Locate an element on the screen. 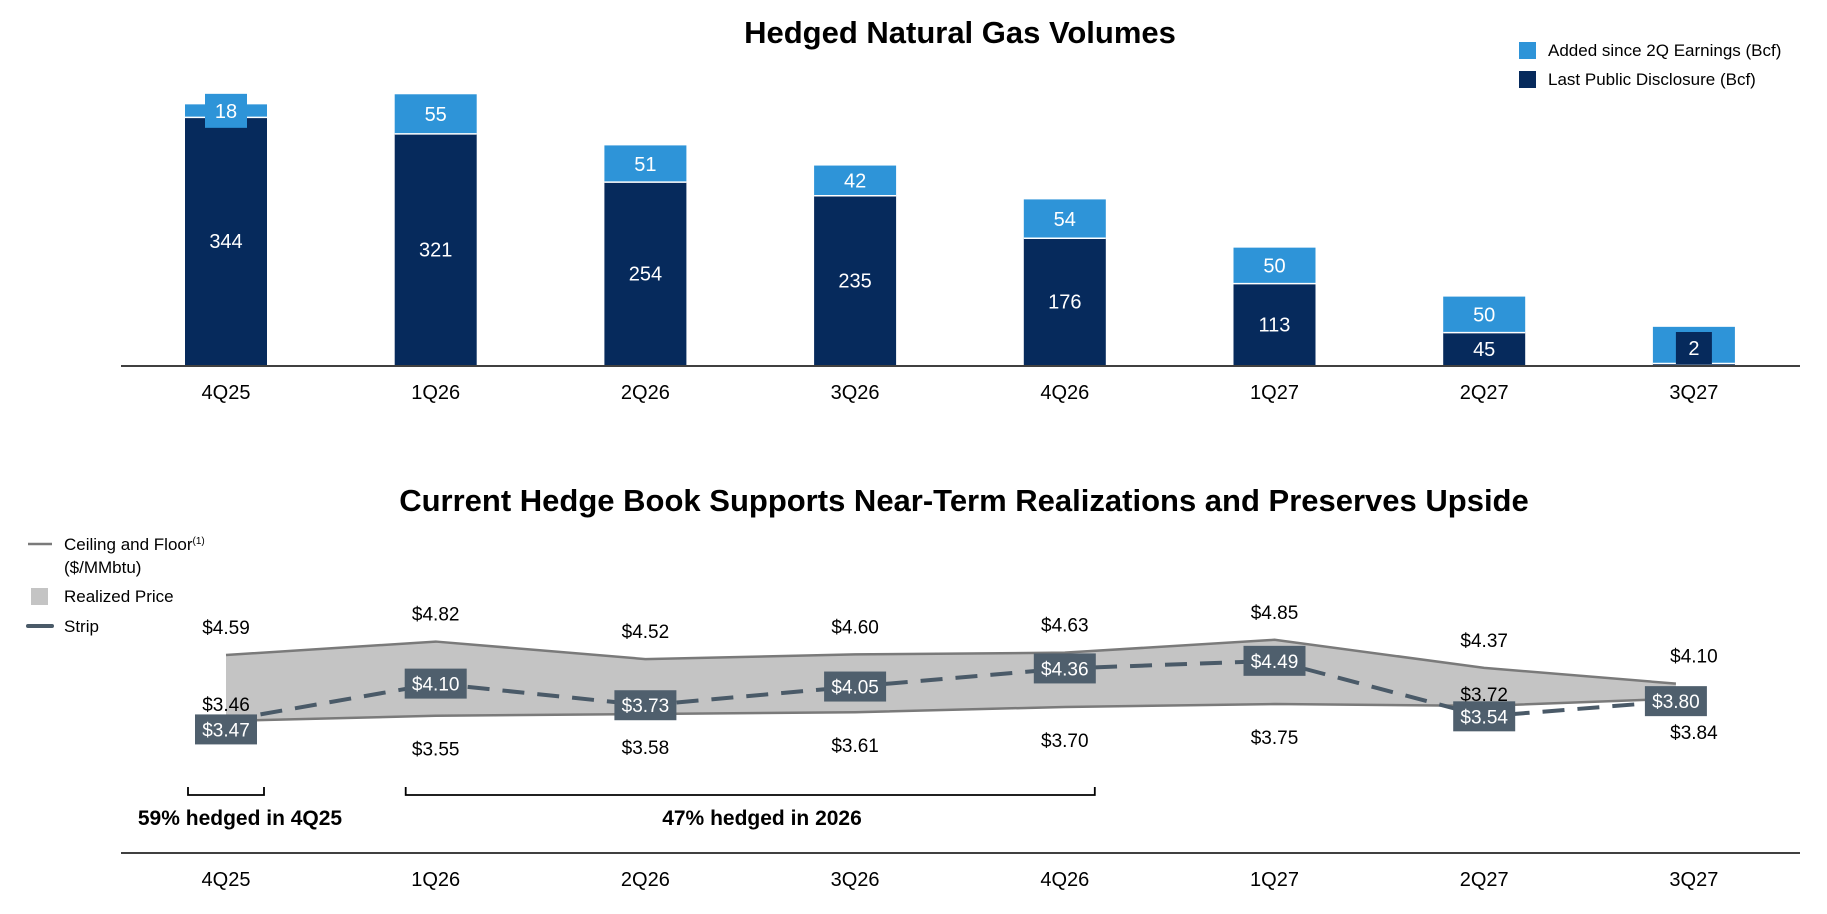  ceiling-label-1Q26: $4.82 is located at coordinates (436, 615).